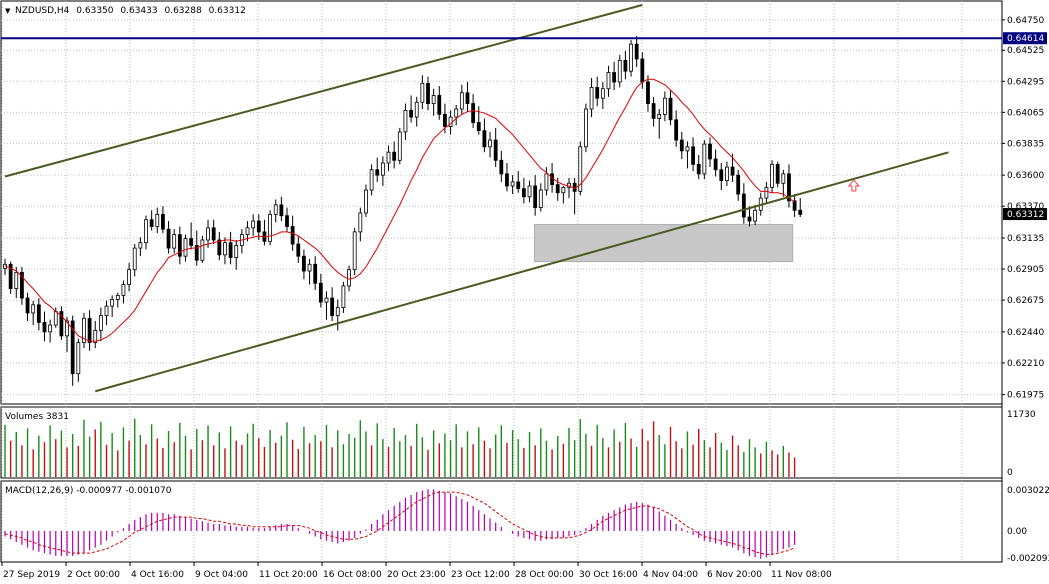  What do you see at coordinates (1017, 532) in the screenshot?
I see `macd-mid-label: 0.00` at bounding box center [1017, 532].